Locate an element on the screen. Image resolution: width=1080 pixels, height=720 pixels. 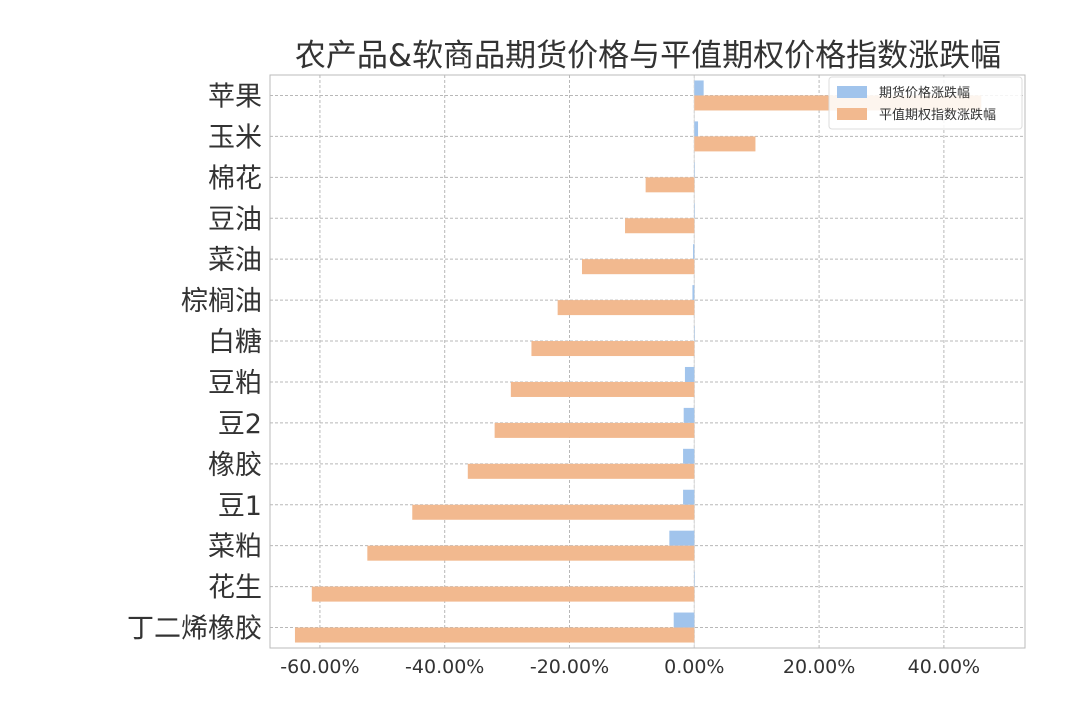
category-label: 豆粕 is located at coordinates (235, 383).